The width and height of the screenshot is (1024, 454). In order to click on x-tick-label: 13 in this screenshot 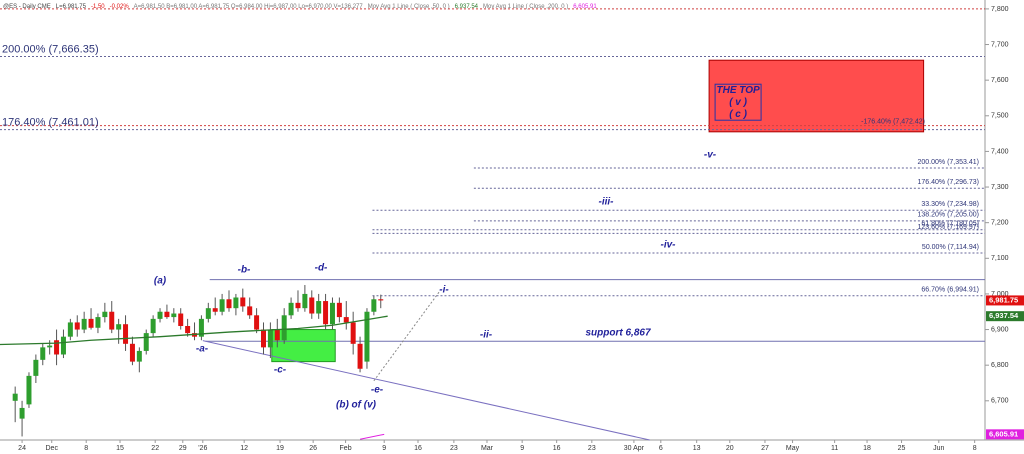, I will do `click(697, 448)`.